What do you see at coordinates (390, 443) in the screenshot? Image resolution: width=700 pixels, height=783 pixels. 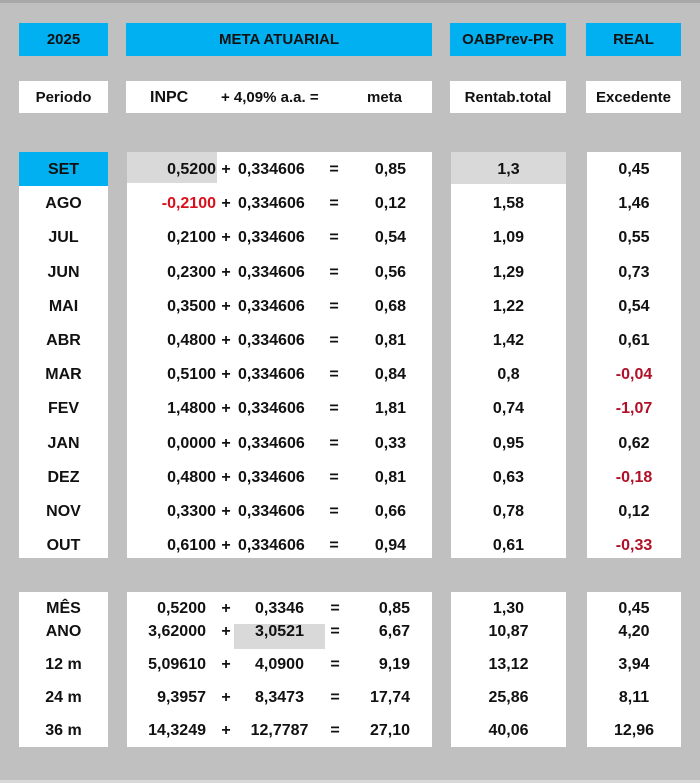 I see `meta-cell: 0,33` at bounding box center [390, 443].